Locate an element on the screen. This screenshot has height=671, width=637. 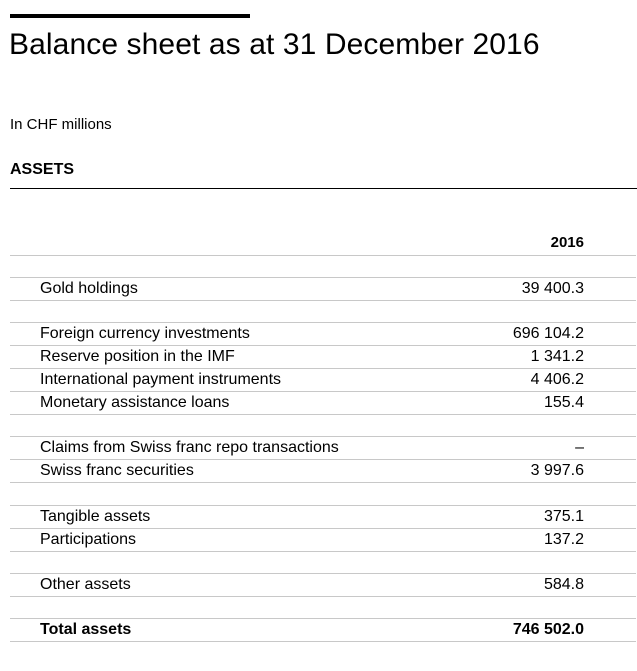
unit-note: In CHF millions is located at coordinates (61, 124).